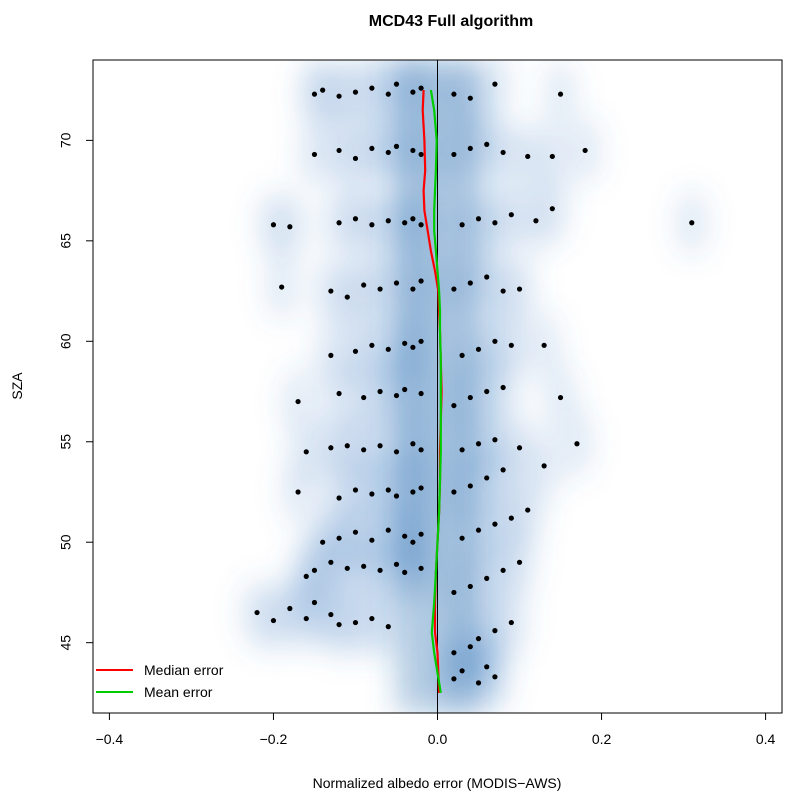 The width and height of the screenshot is (811, 802). I want to click on y-tick-label: 45, so click(66, 643).